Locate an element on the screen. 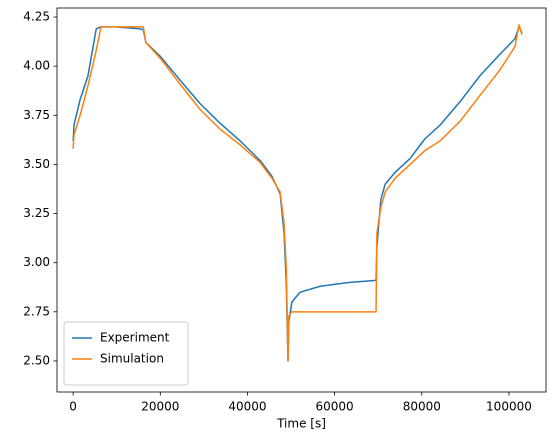 This screenshot has height=432, width=556. x-tick-label: 80000 is located at coordinates (422, 407).